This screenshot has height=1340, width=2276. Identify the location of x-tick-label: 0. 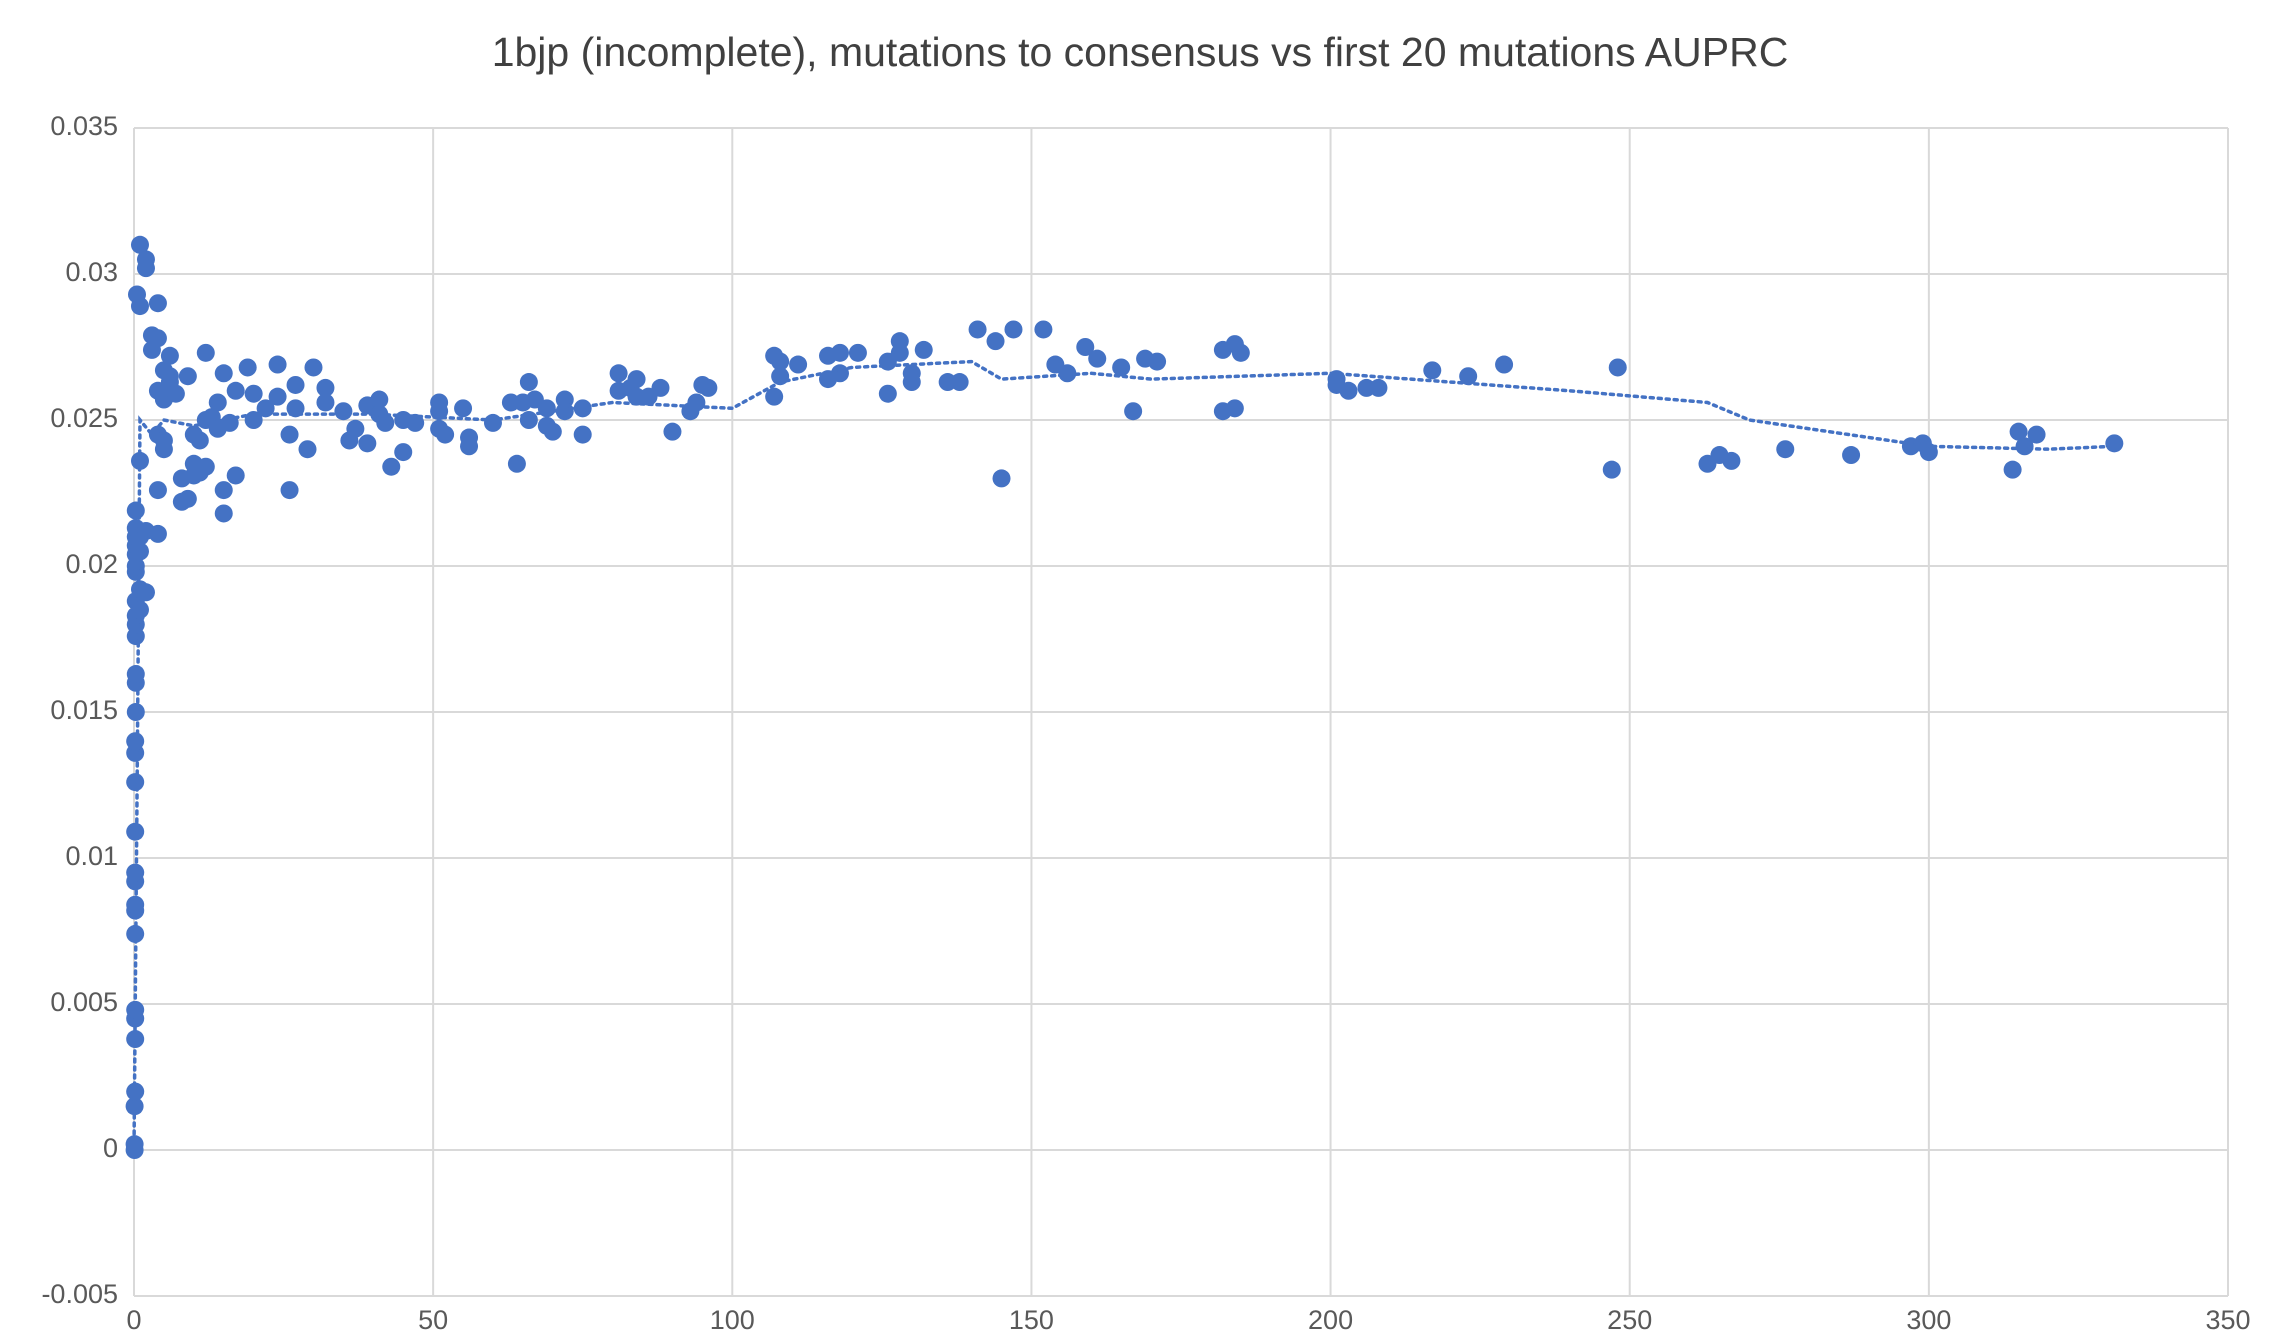
(133, 1320).